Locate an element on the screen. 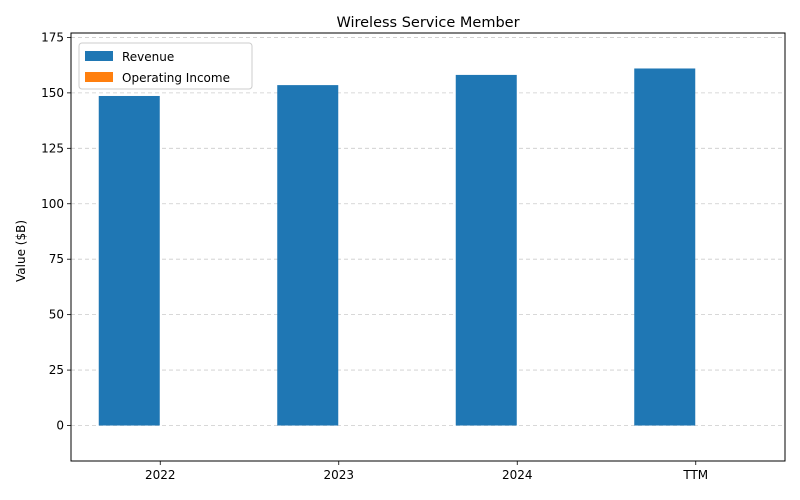 The height and width of the screenshot is (500, 800). legend: Revenue Operating Income is located at coordinates (165, 66).